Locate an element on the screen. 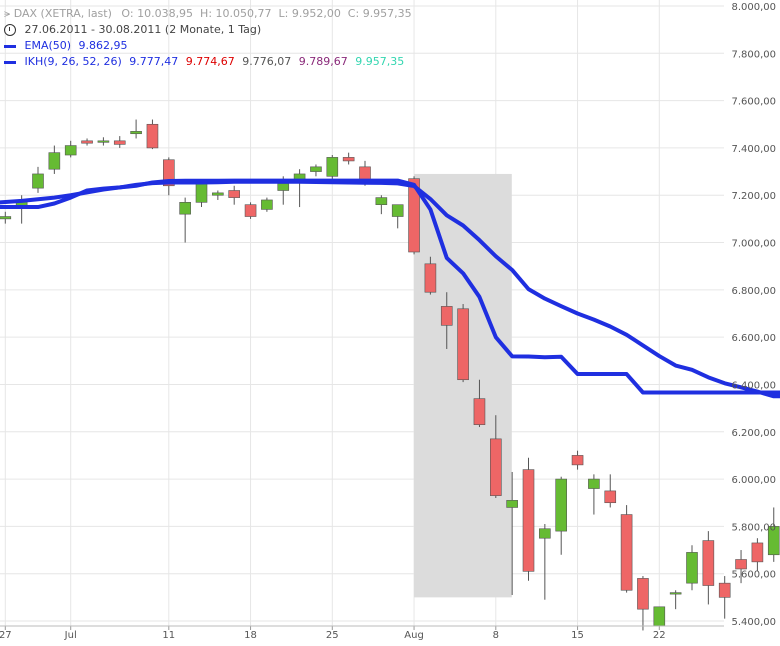 The height and width of the screenshot is (646, 780). y-tick-label: 5.400,00 is located at coordinates (753, 622).